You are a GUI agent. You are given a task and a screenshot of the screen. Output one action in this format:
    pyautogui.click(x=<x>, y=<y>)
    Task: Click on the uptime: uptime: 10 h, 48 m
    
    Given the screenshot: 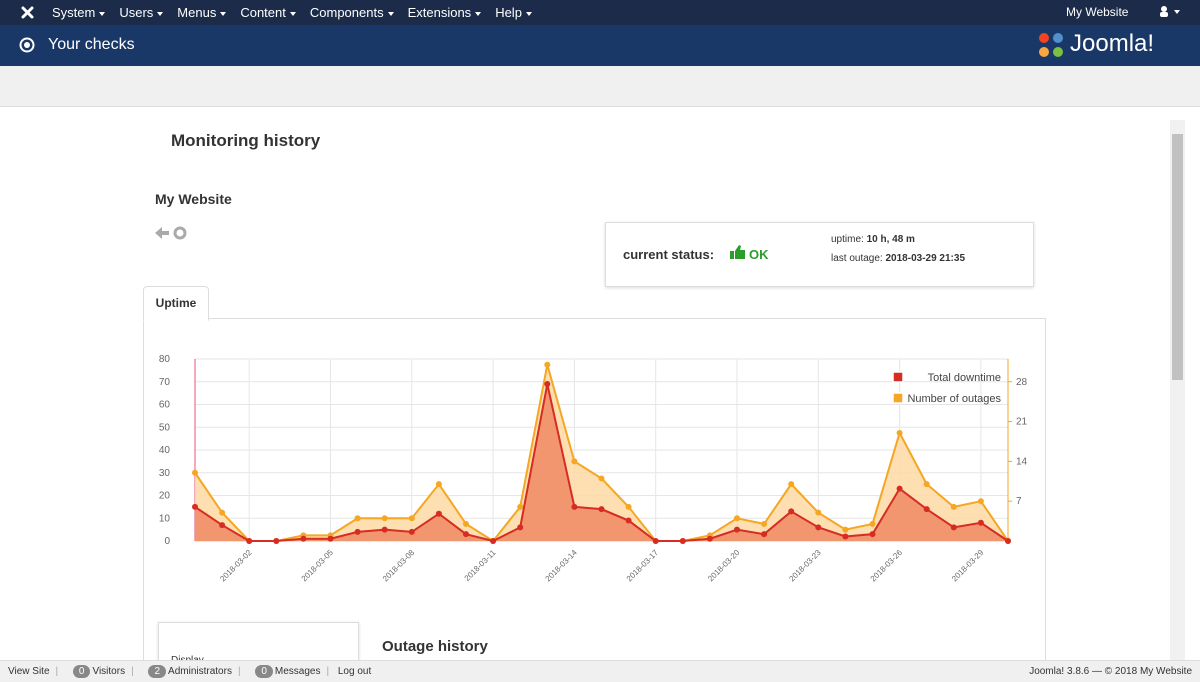 What is the action you would take?
    pyautogui.click(x=873, y=239)
    